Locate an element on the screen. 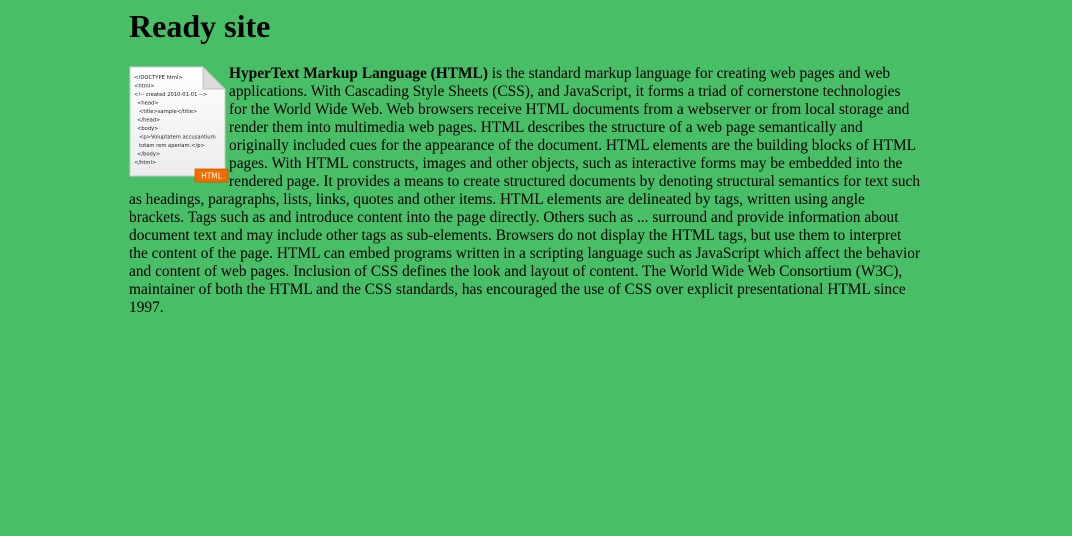 The image size is (1072, 536). code-line: <html> is located at coordinates (144, 87).